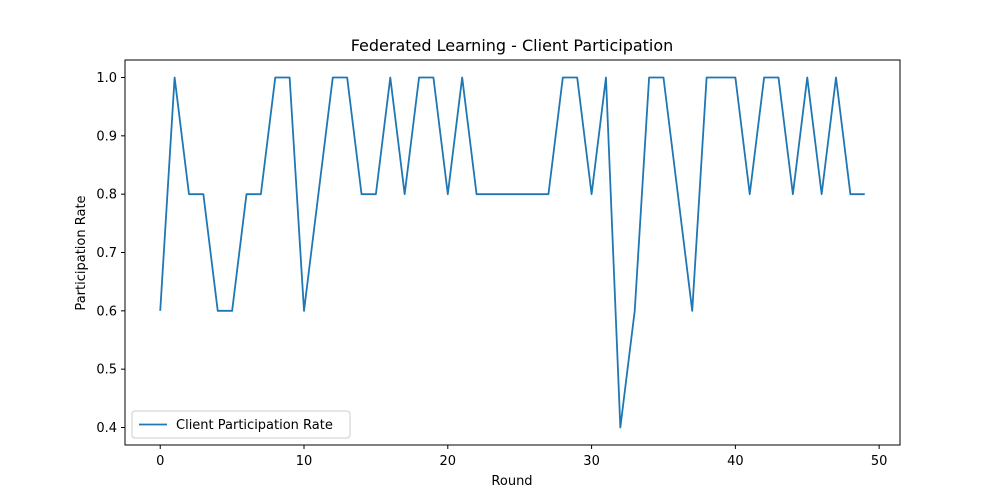  What do you see at coordinates (106, 136) in the screenshot?
I see `y-tick-label: 0.9` at bounding box center [106, 136].